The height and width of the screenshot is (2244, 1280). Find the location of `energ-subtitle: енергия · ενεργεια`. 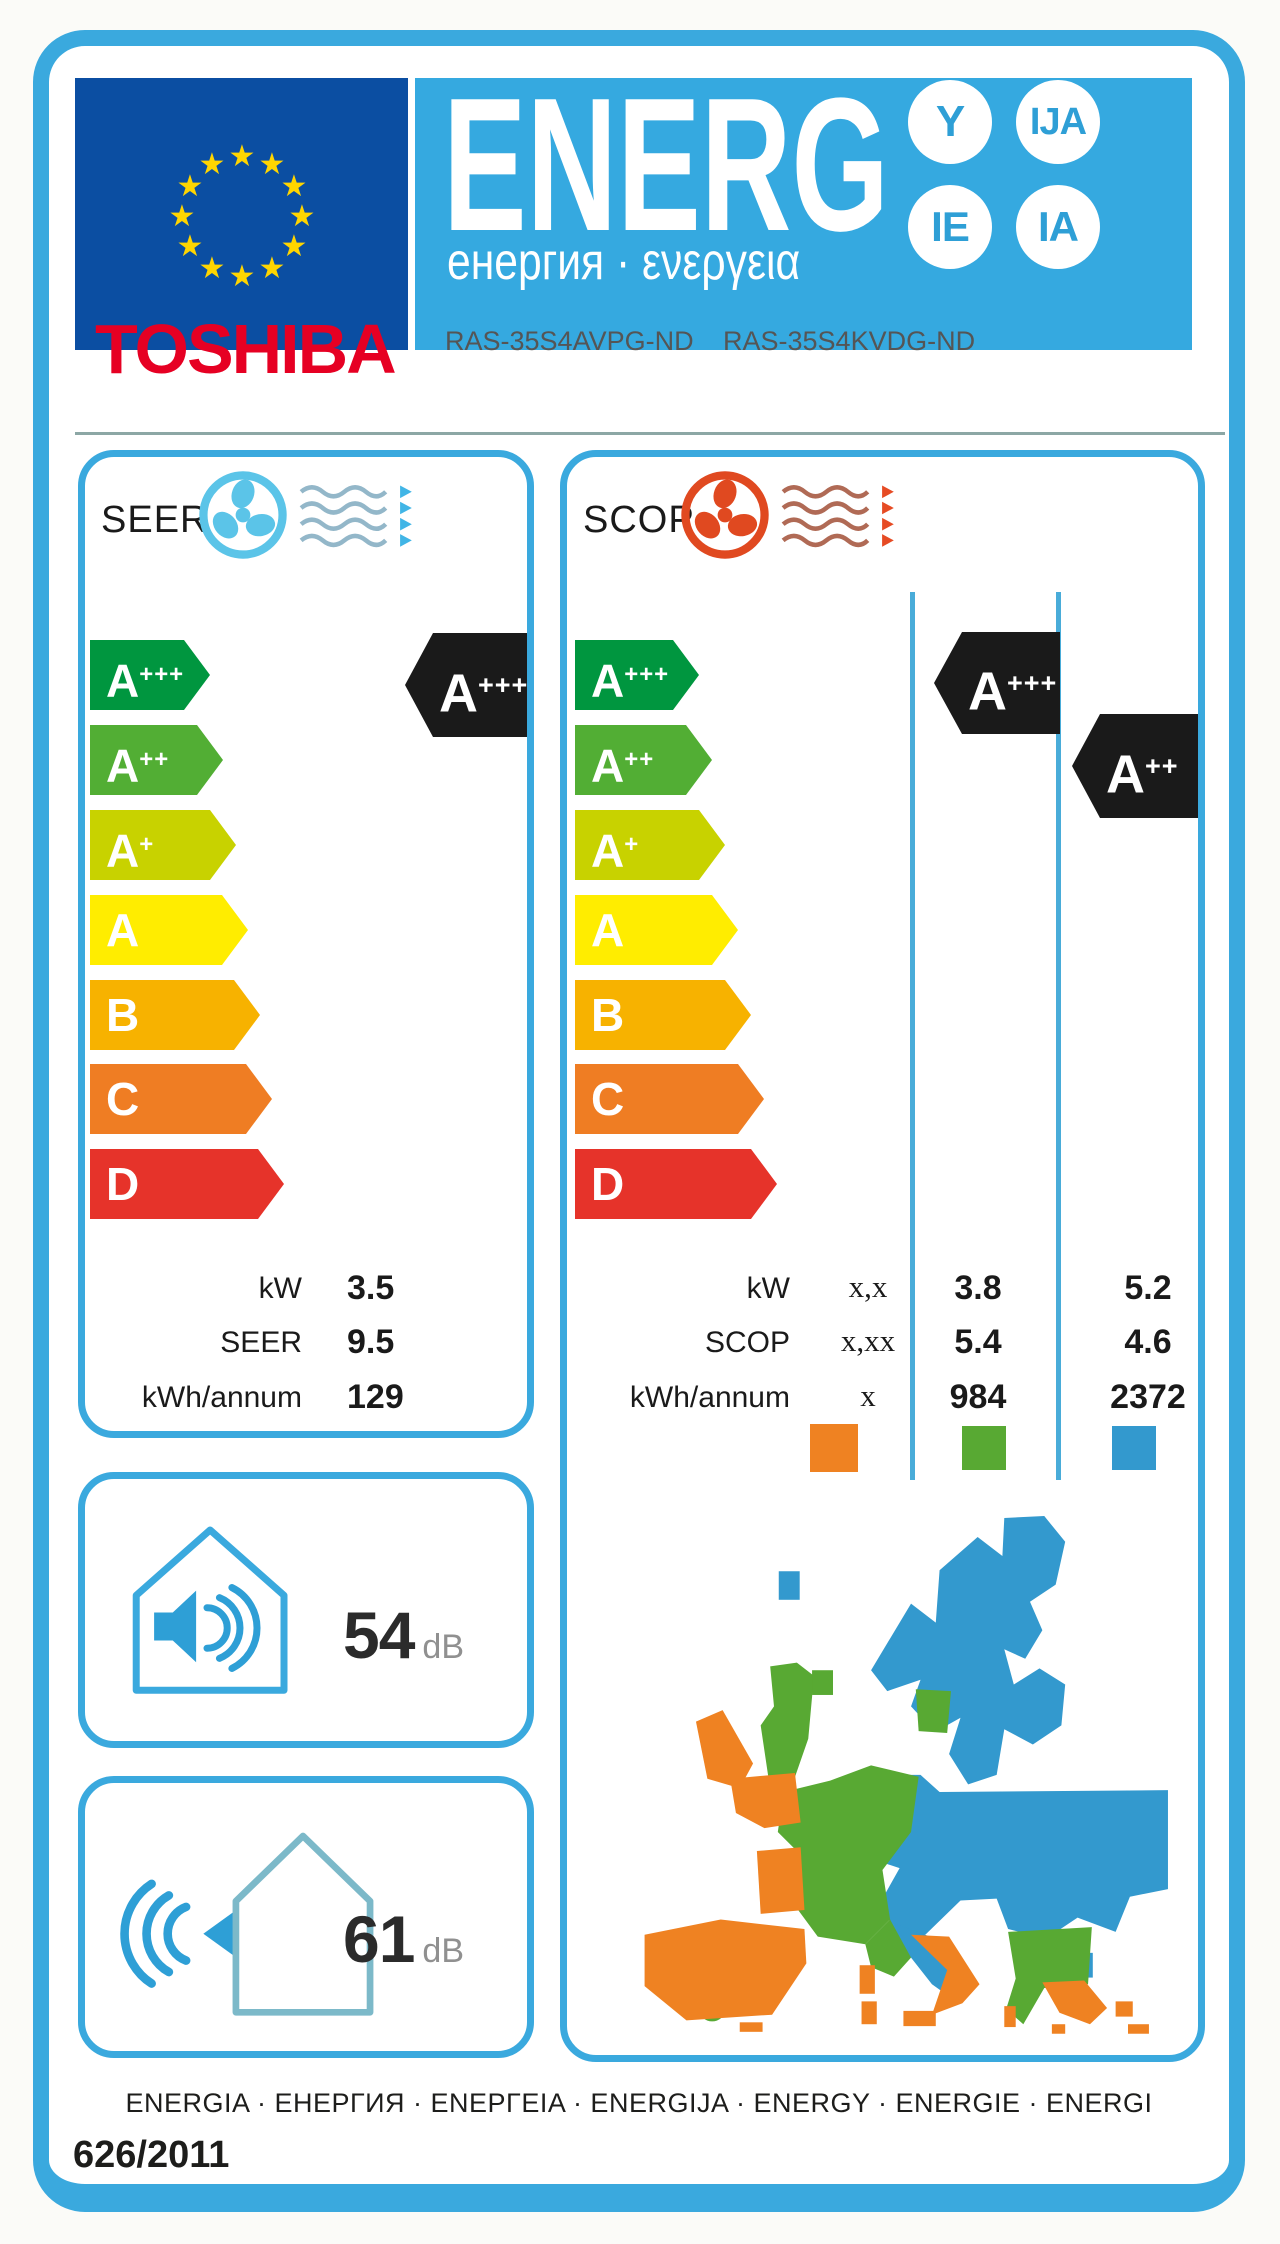

energ-subtitle: енергия · ενεργεια is located at coordinates (624, 262).